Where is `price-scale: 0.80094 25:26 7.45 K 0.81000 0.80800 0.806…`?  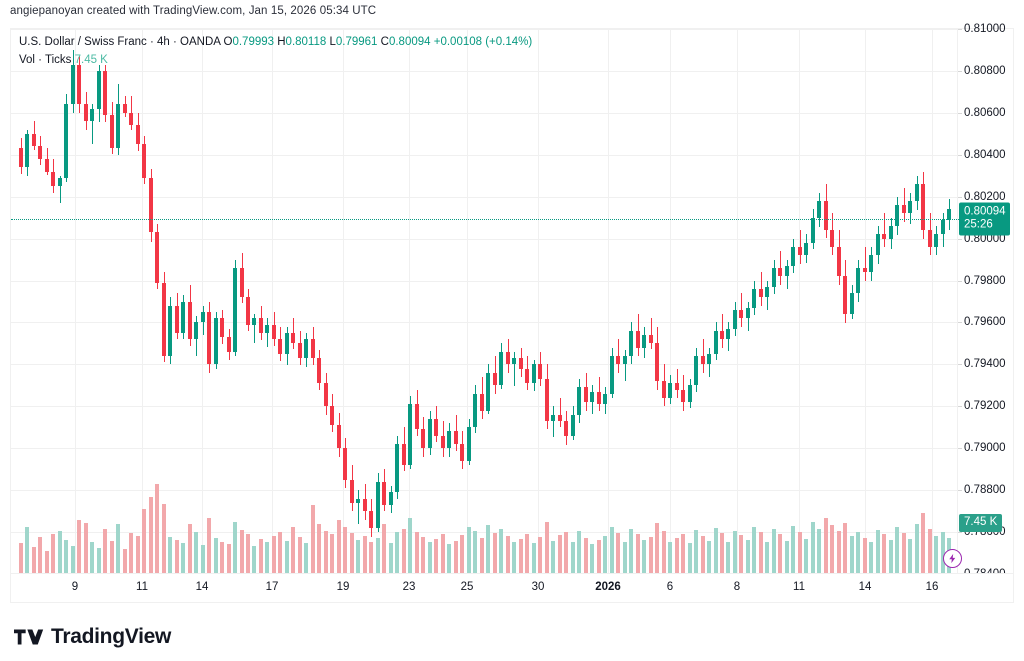
price-scale: 0.80094 25:26 7.45 K 0.81000 0.80800 0.806… is located at coordinates (985, 301).